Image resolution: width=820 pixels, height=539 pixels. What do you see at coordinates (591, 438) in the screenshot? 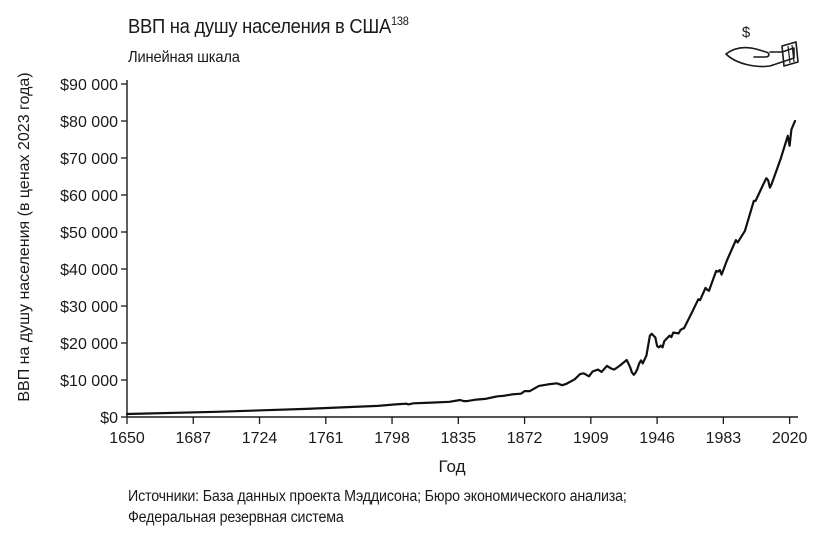
I see `x-tick-label: 1909` at bounding box center [591, 438].